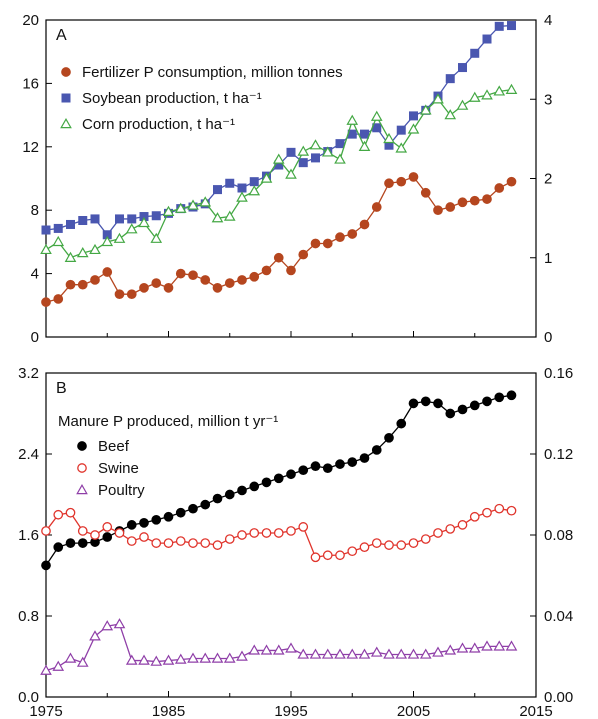 The width and height of the screenshot is (598, 719). I want to click on y-tick-label: 1.6, so click(28, 535).